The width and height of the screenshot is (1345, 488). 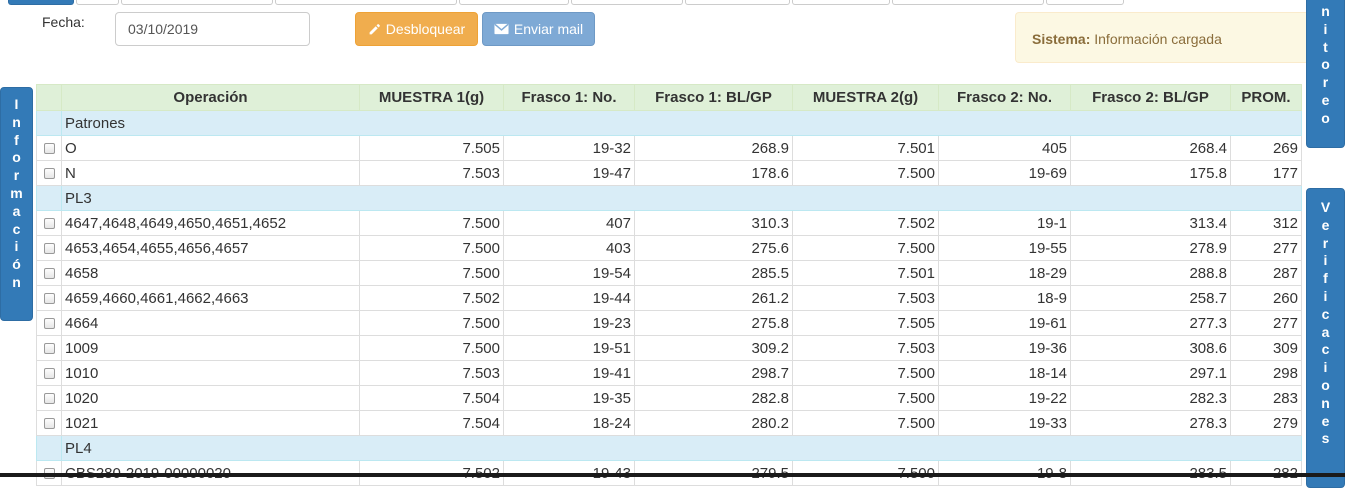 I want to click on value-cell: 18-24, so click(x=569, y=423).